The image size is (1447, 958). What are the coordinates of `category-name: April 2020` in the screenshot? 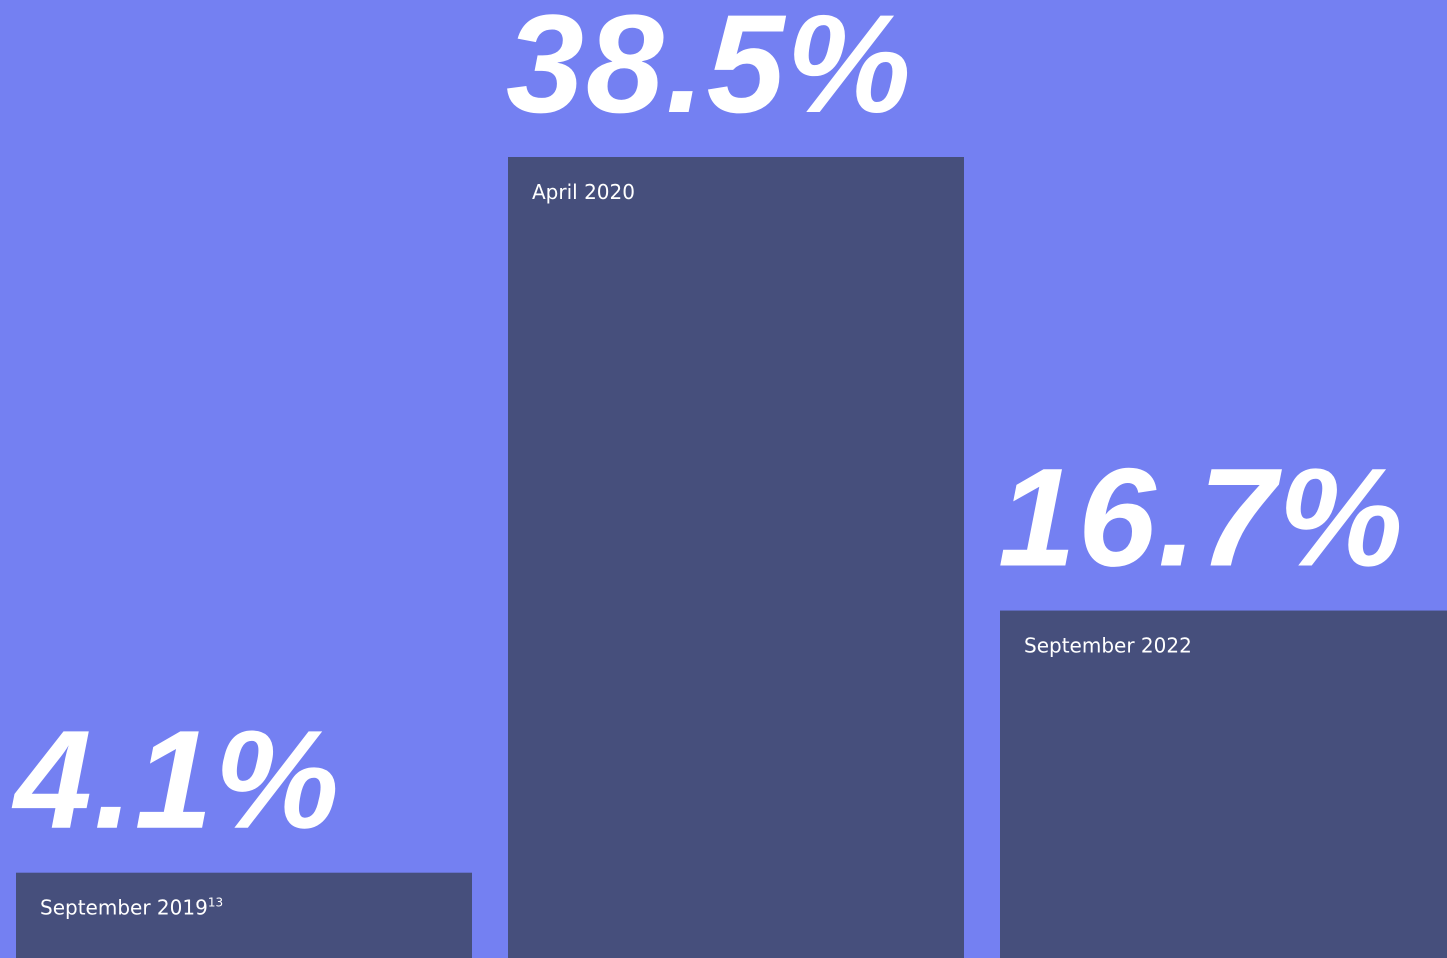 It's located at (583, 192).